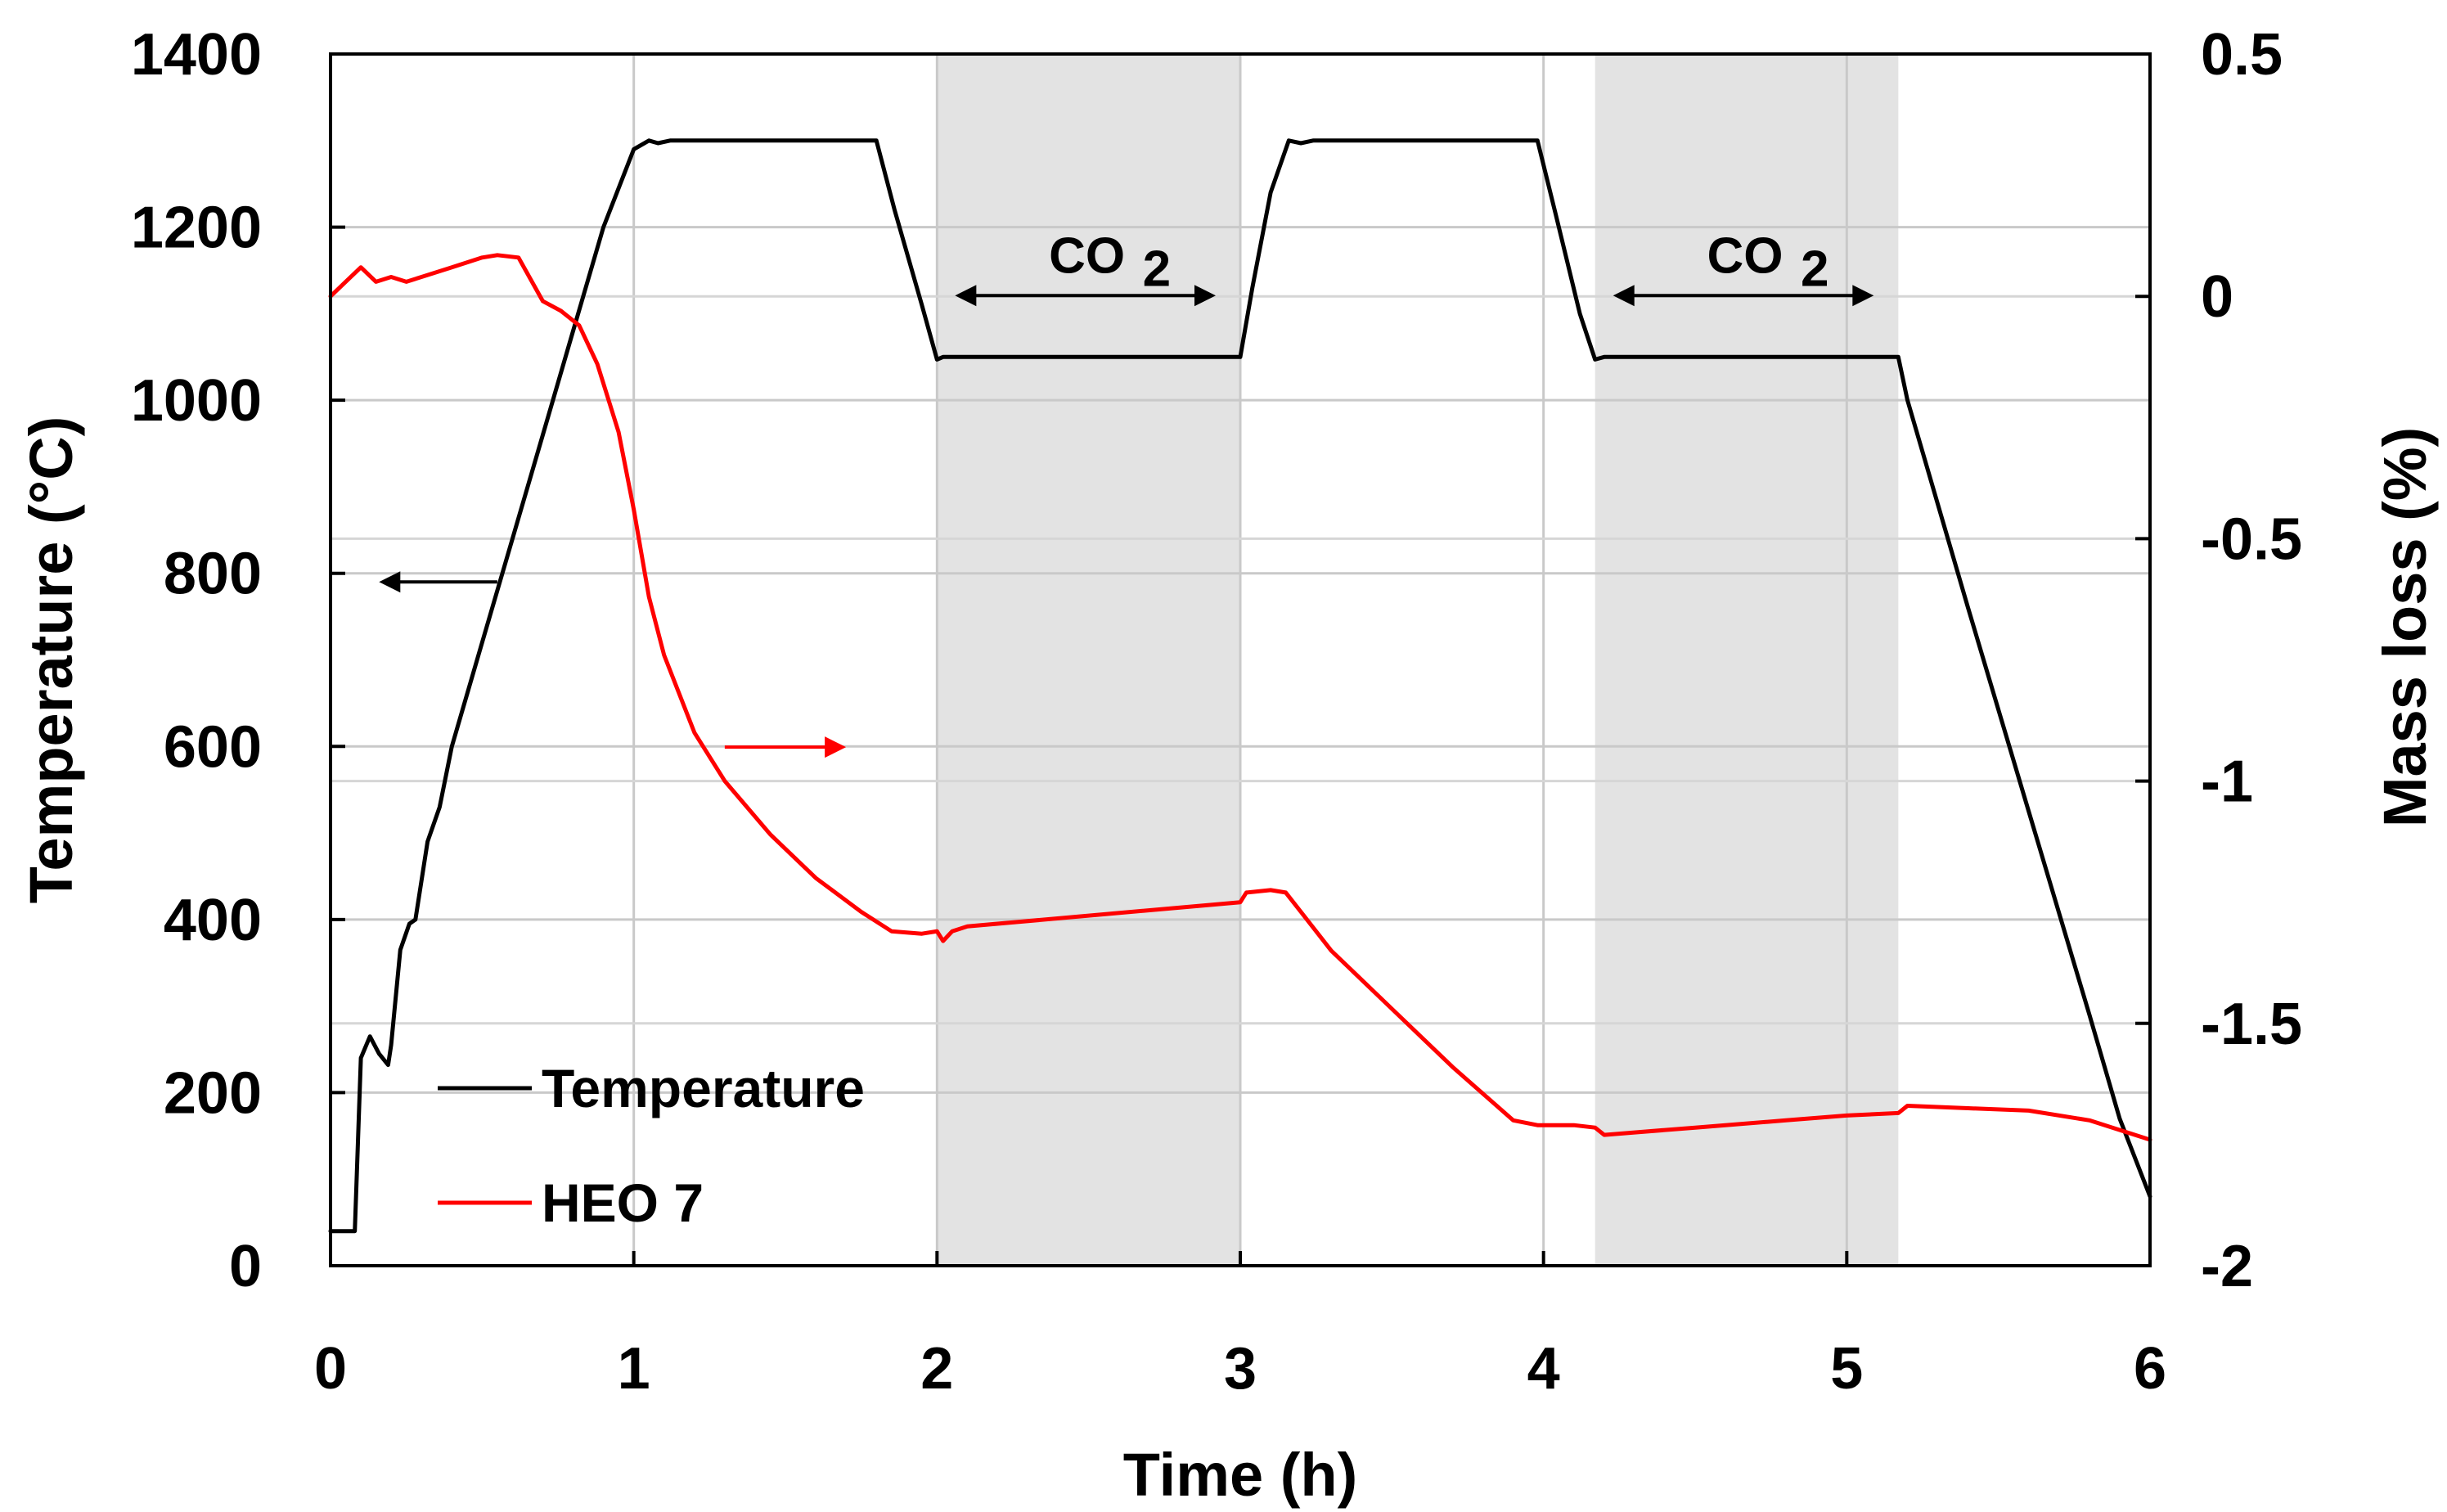  I want to click on y-tick-label: 200, so click(213, 1093).